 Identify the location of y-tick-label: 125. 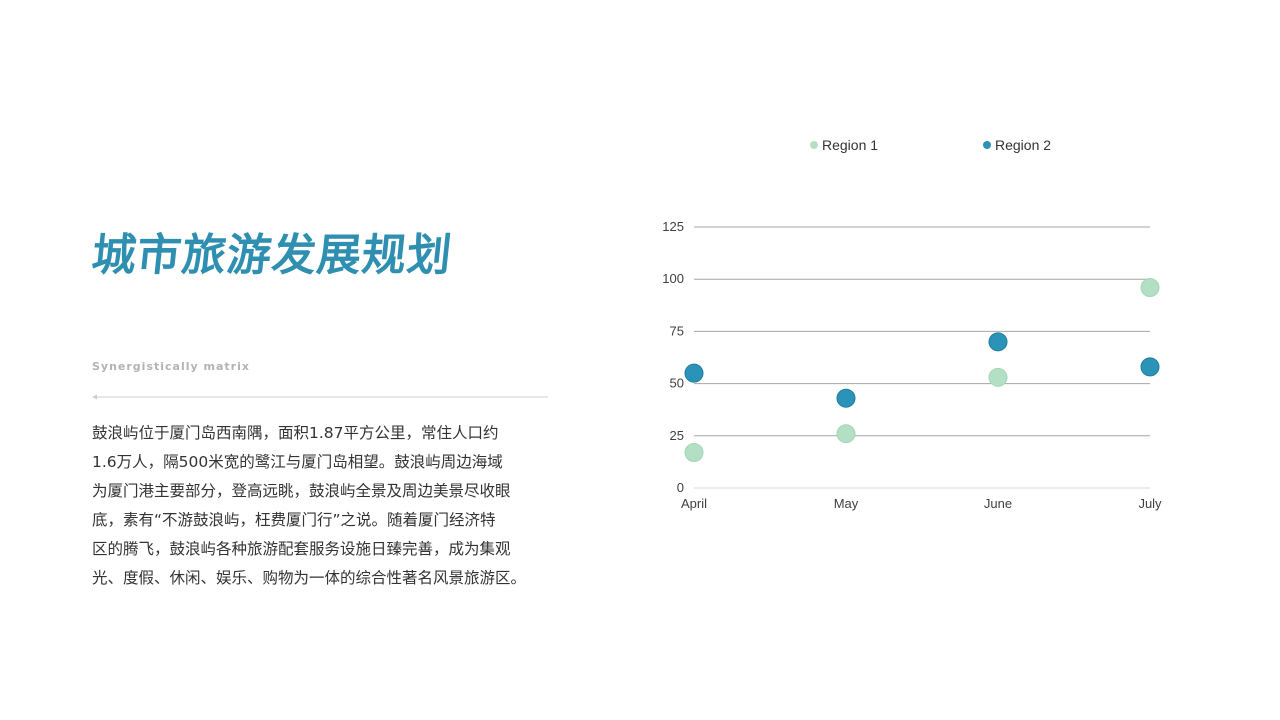
(673, 226).